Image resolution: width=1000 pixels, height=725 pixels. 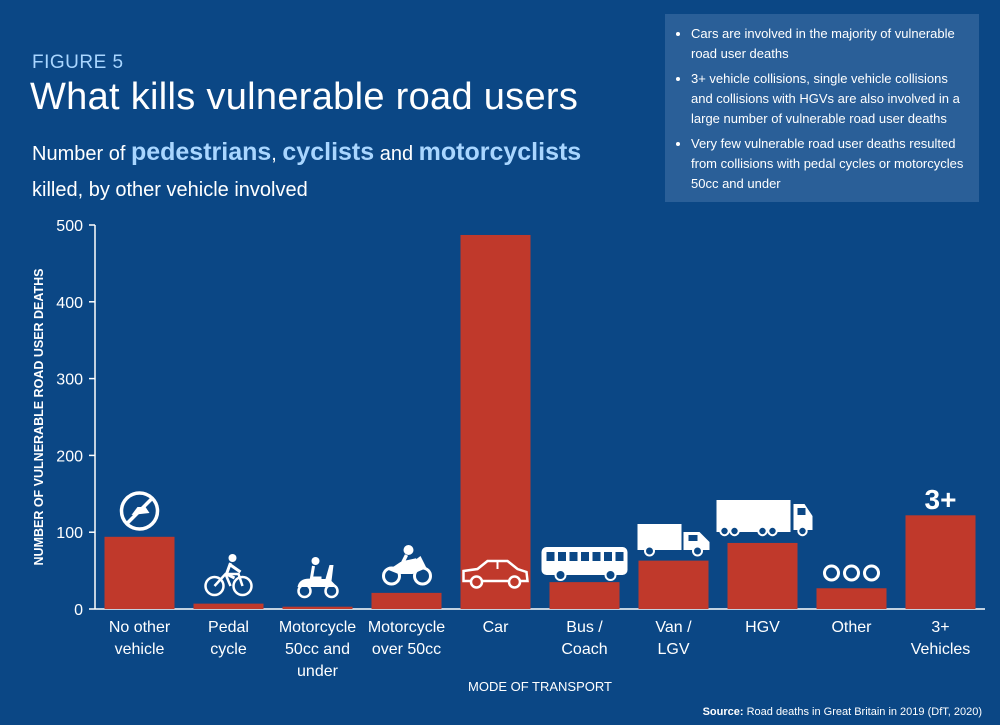 I want to click on x-tick-label-line: 3+, so click(x=940, y=627).